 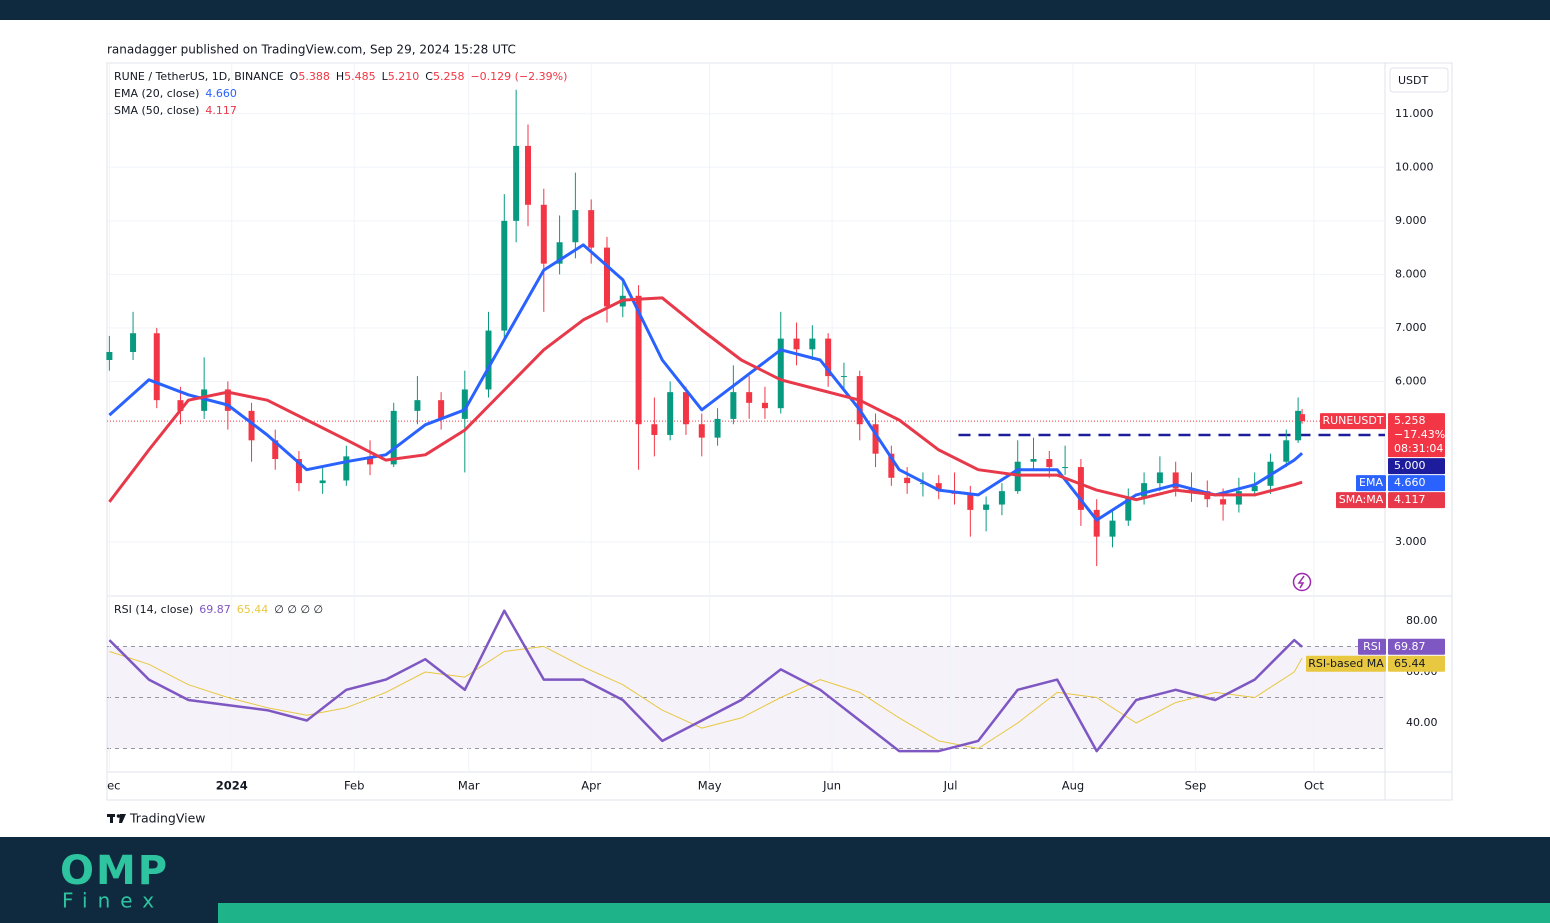 I want to click on legend-item: C, so click(x=429, y=76).